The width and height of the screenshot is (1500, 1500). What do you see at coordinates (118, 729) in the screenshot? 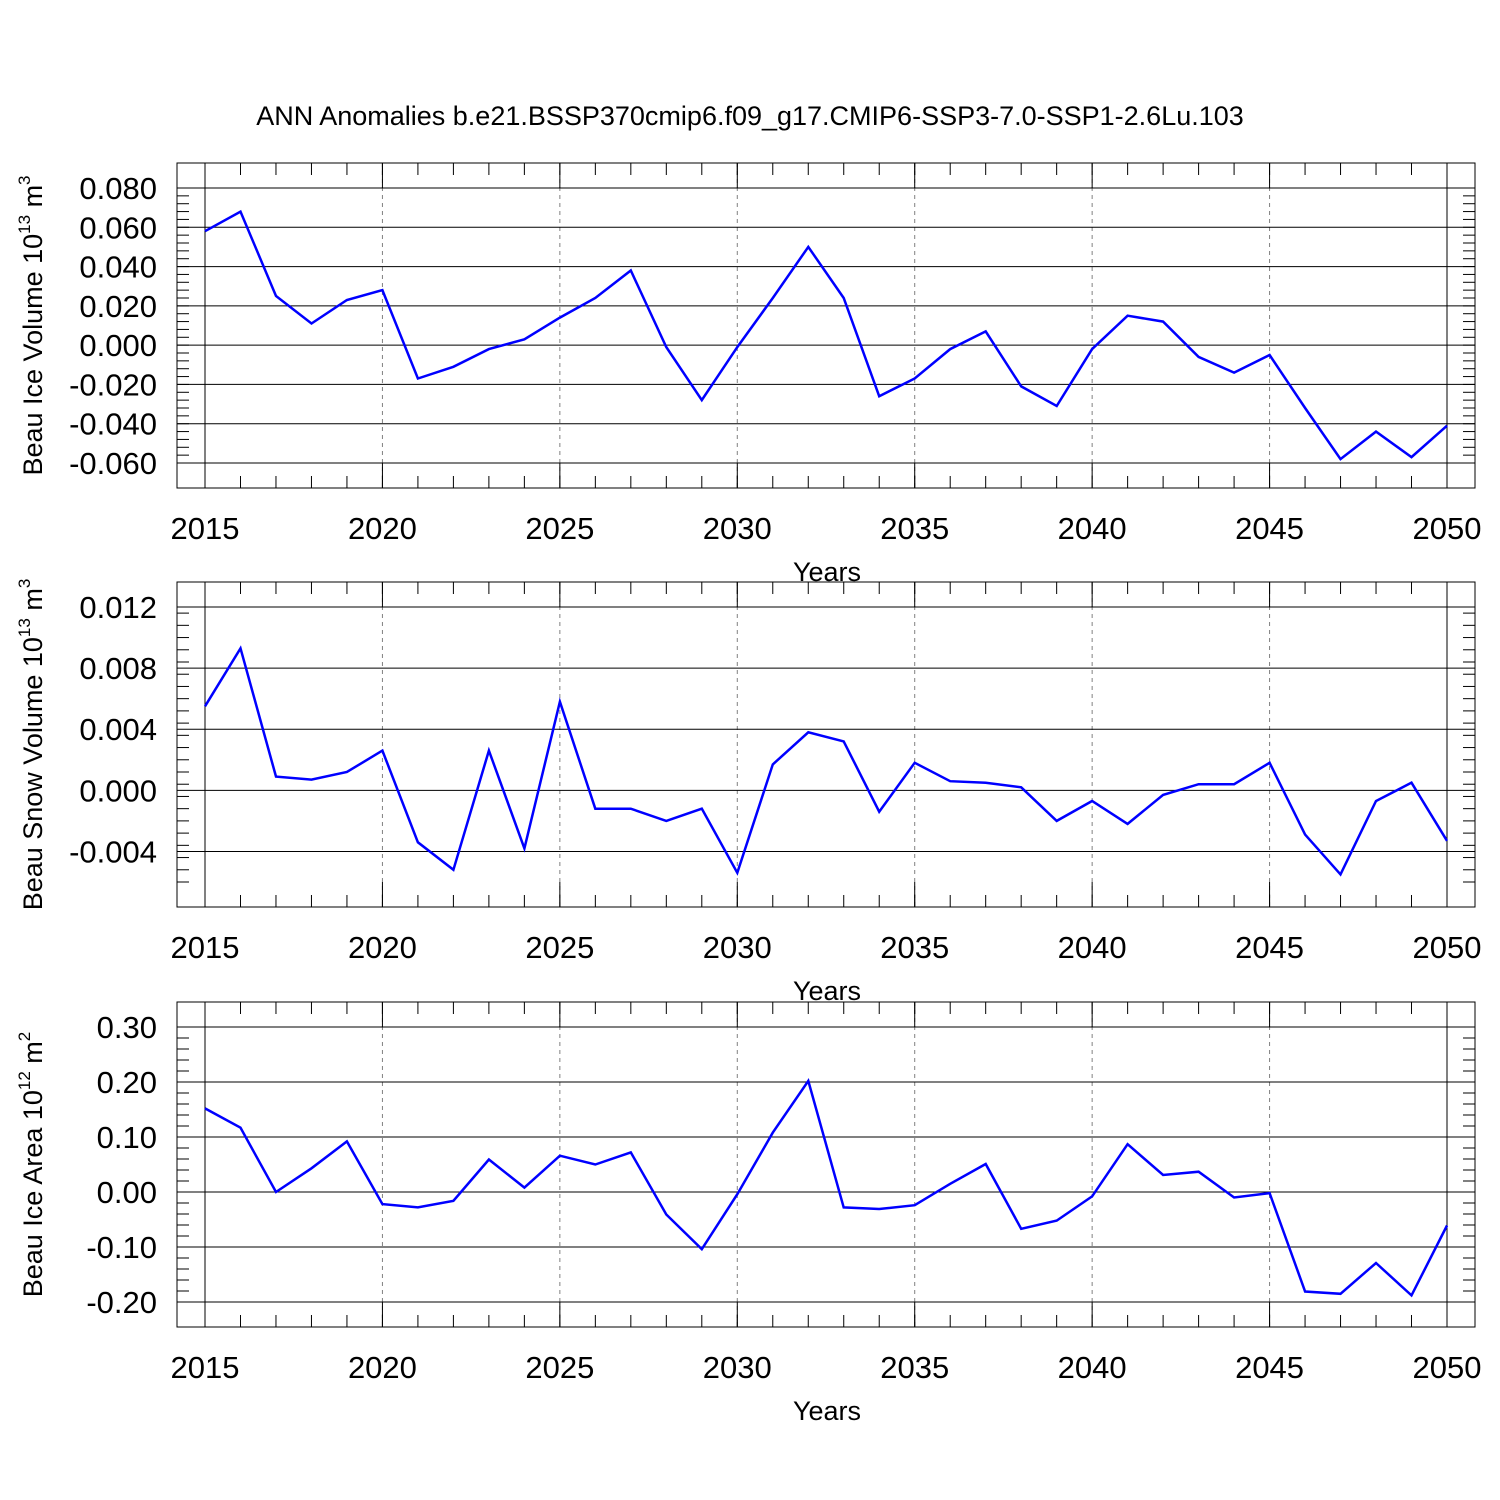
I see `y-tick-label: 0.004` at bounding box center [118, 729].